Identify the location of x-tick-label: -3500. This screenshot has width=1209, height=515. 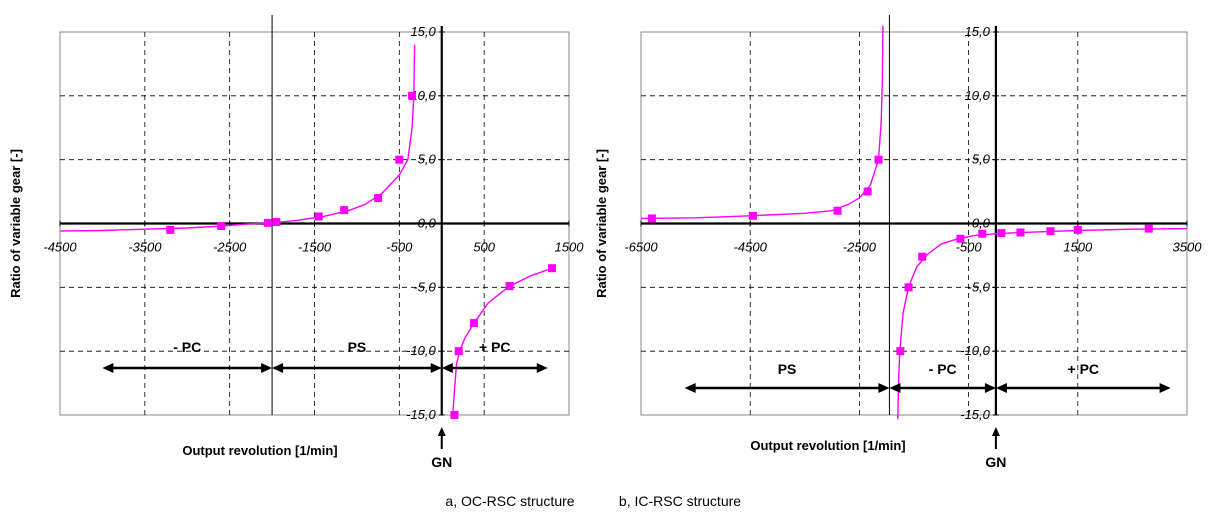
(145, 247).